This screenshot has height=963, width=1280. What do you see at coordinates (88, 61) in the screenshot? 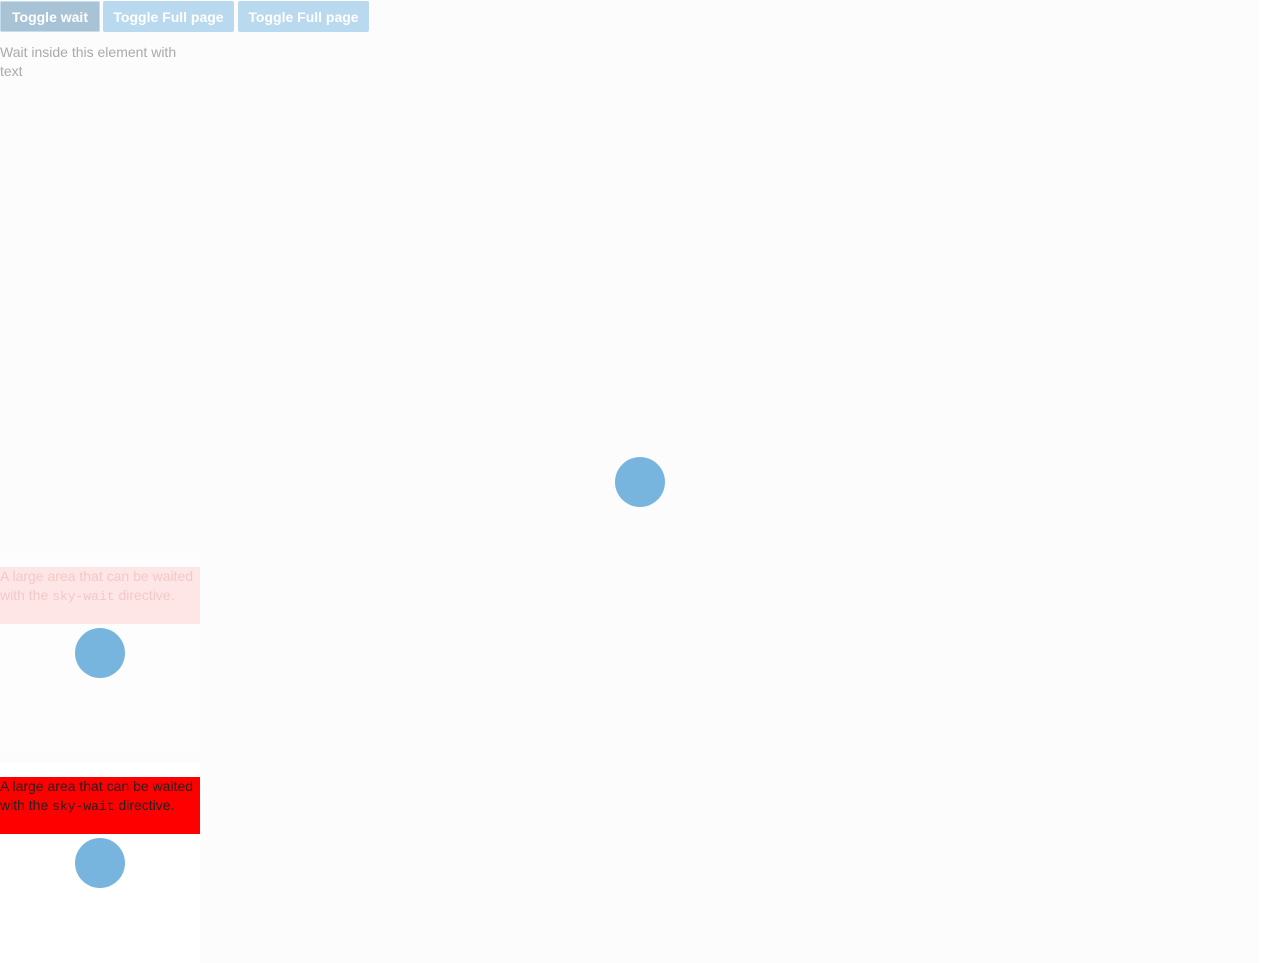
I see `wait-element-text: Wait inside this element with text` at bounding box center [88, 61].